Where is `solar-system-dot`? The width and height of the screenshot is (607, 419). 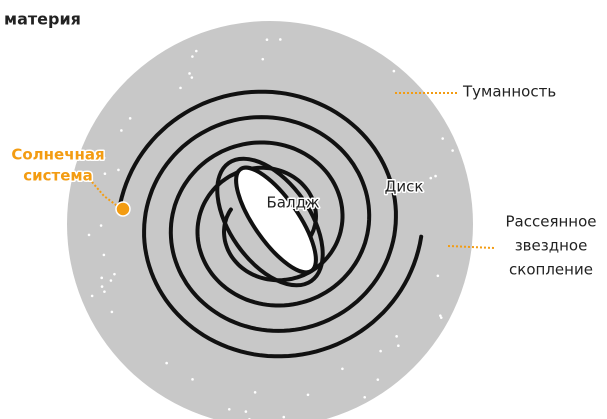
solar-system-dot is located at coordinates (123, 209).